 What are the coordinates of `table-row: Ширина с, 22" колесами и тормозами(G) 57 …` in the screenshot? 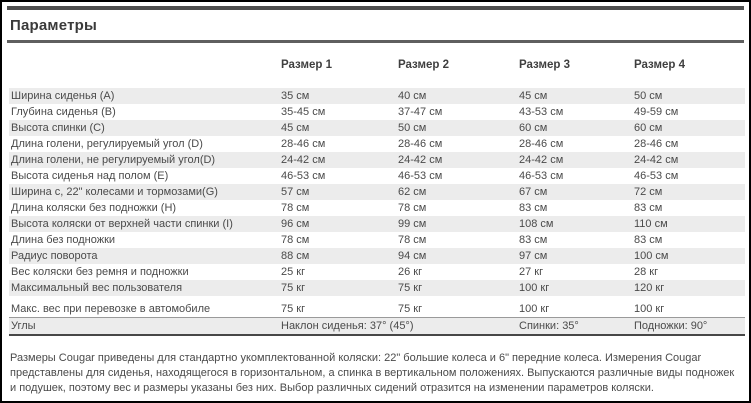 It's located at (377, 192).